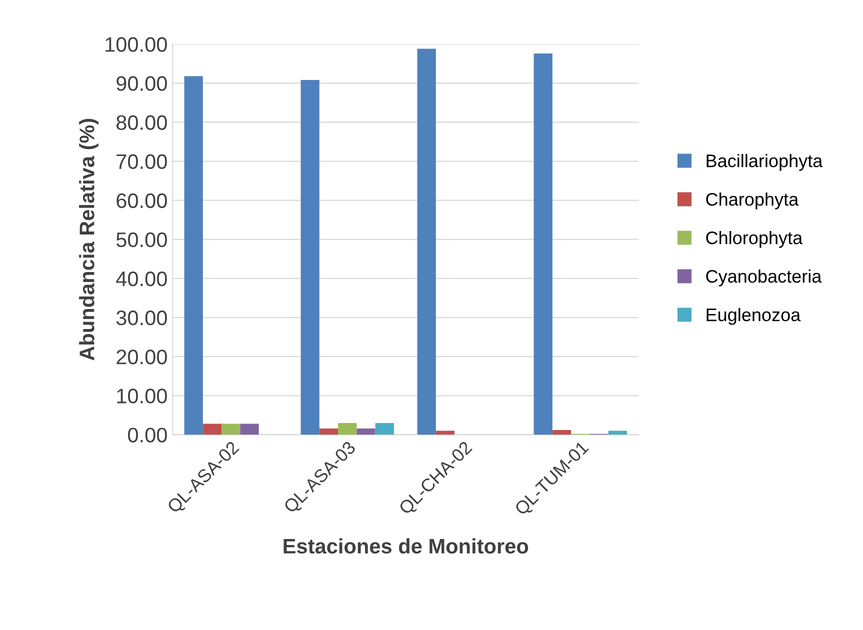  What do you see at coordinates (141, 83) in the screenshot?
I see `y-tick-label: 90.00` at bounding box center [141, 83].